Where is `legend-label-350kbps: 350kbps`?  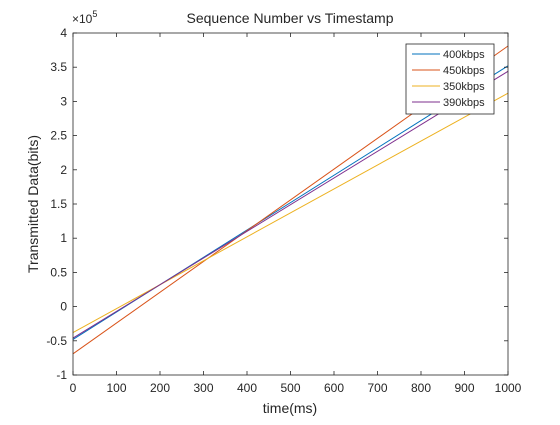 legend-label-350kbps: 350kbps is located at coordinates (464, 87).